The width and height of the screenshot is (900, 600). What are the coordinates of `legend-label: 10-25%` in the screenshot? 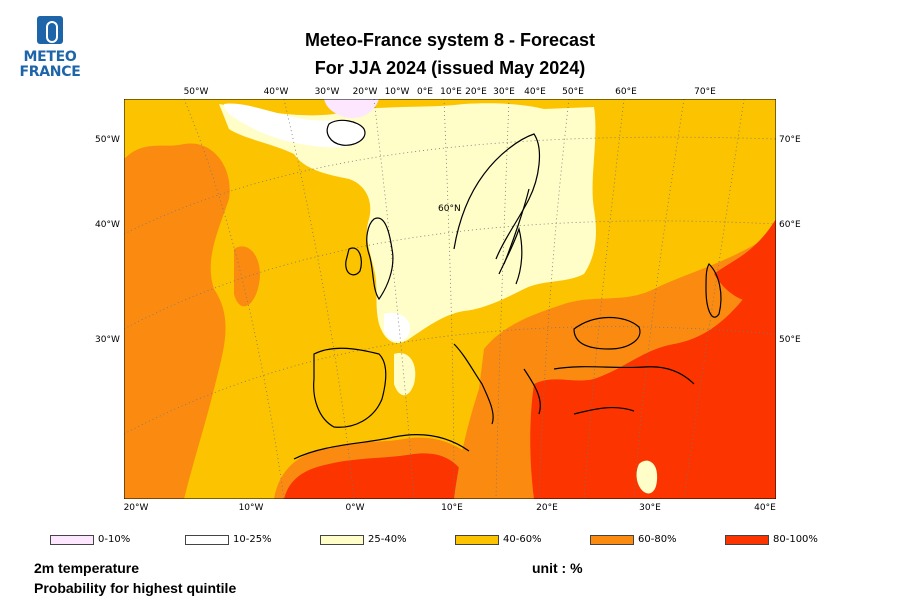 It's located at (252, 539).